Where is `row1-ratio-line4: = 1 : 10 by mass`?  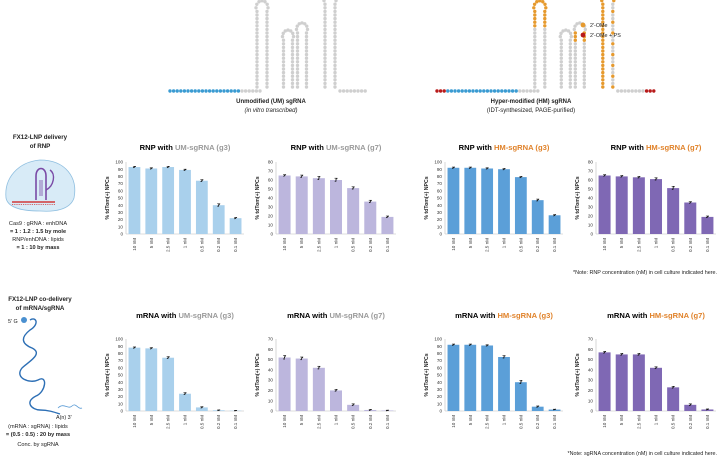 row1-ratio-line4: = 1 : 10 by mass is located at coordinates (37, 248).